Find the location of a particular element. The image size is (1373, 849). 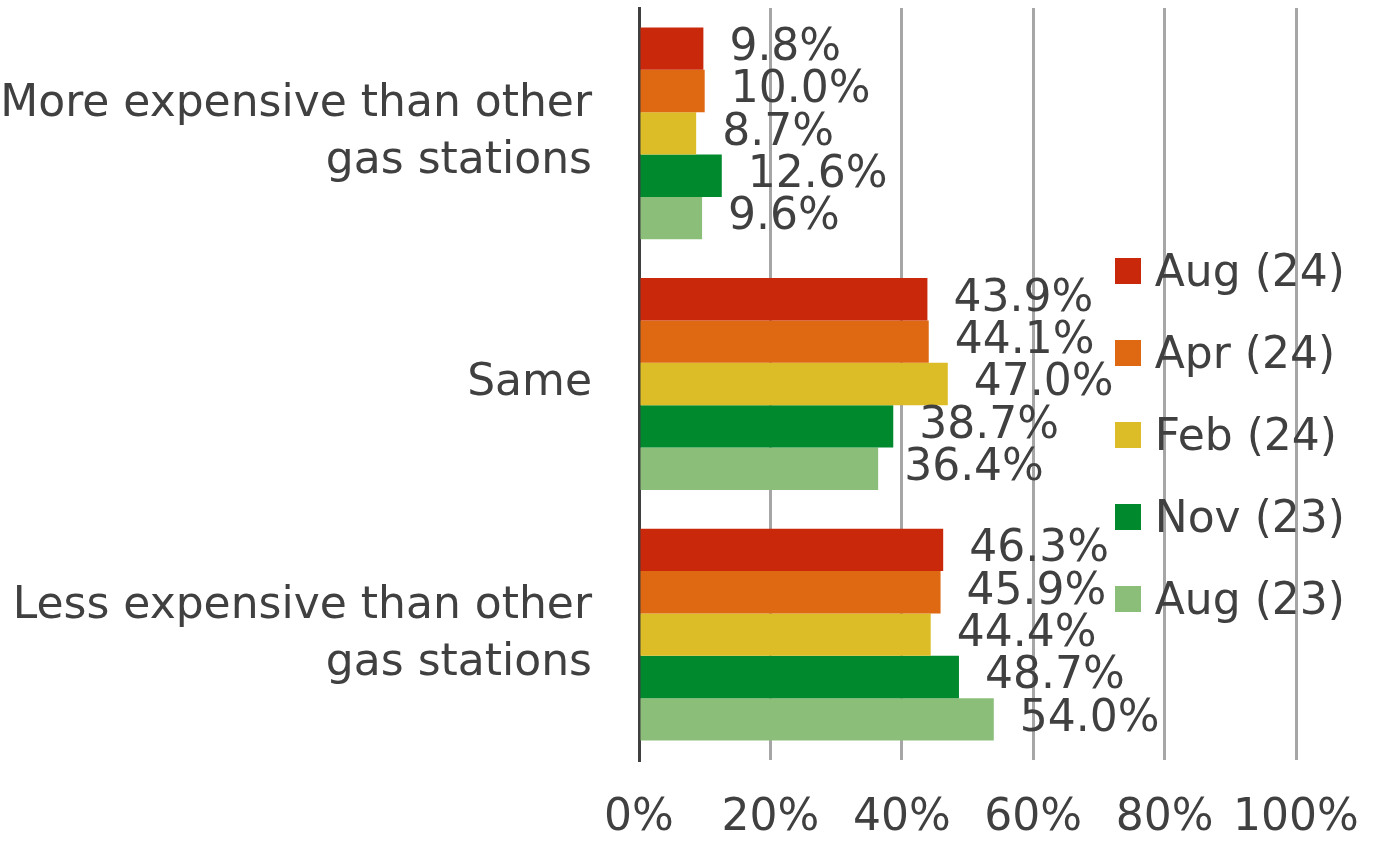

data-label: 54.0% is located at coordinates (1089, 715).